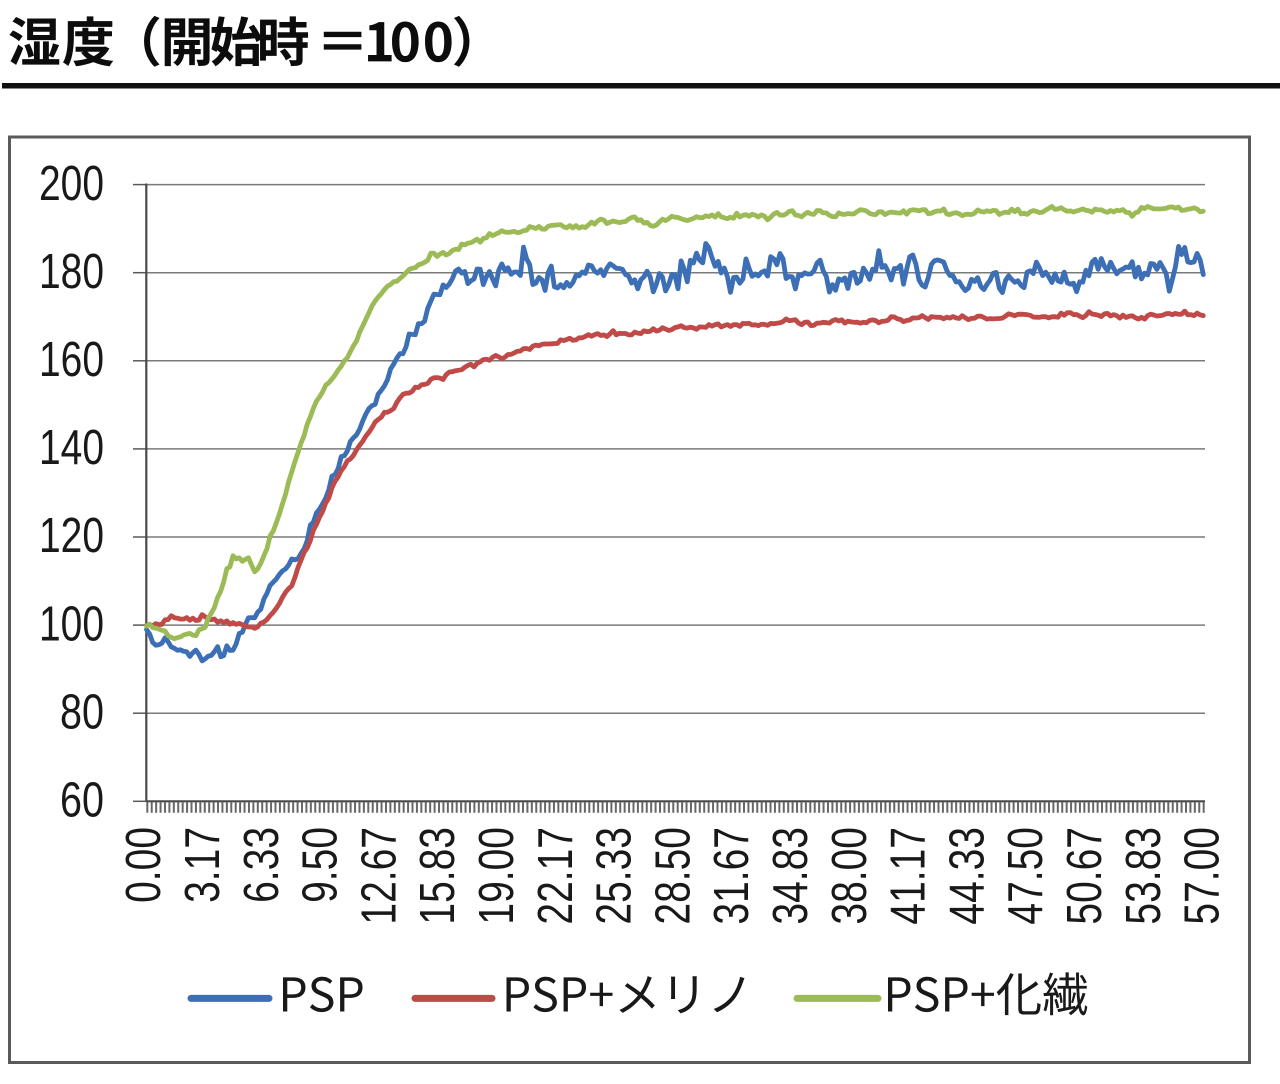  I want to click on svg-text: 160, so click(71, 360).